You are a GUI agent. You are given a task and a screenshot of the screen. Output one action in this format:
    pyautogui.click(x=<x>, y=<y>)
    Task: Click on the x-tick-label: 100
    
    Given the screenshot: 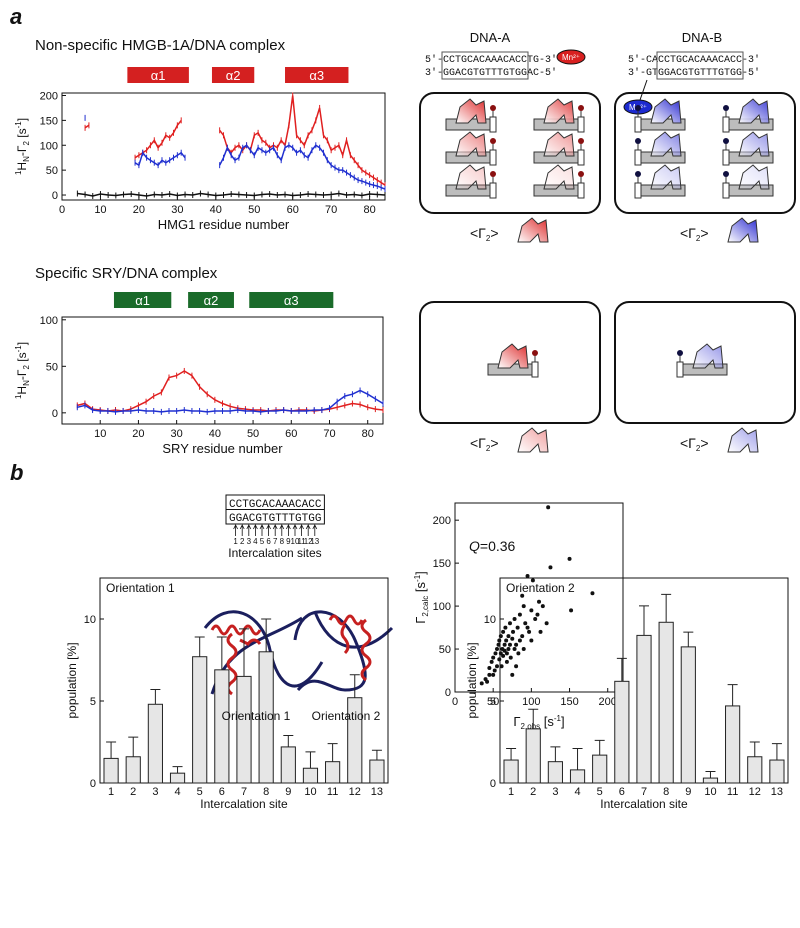 What is the action you would take?
    pyautogui.click(x=531, y=702)
    